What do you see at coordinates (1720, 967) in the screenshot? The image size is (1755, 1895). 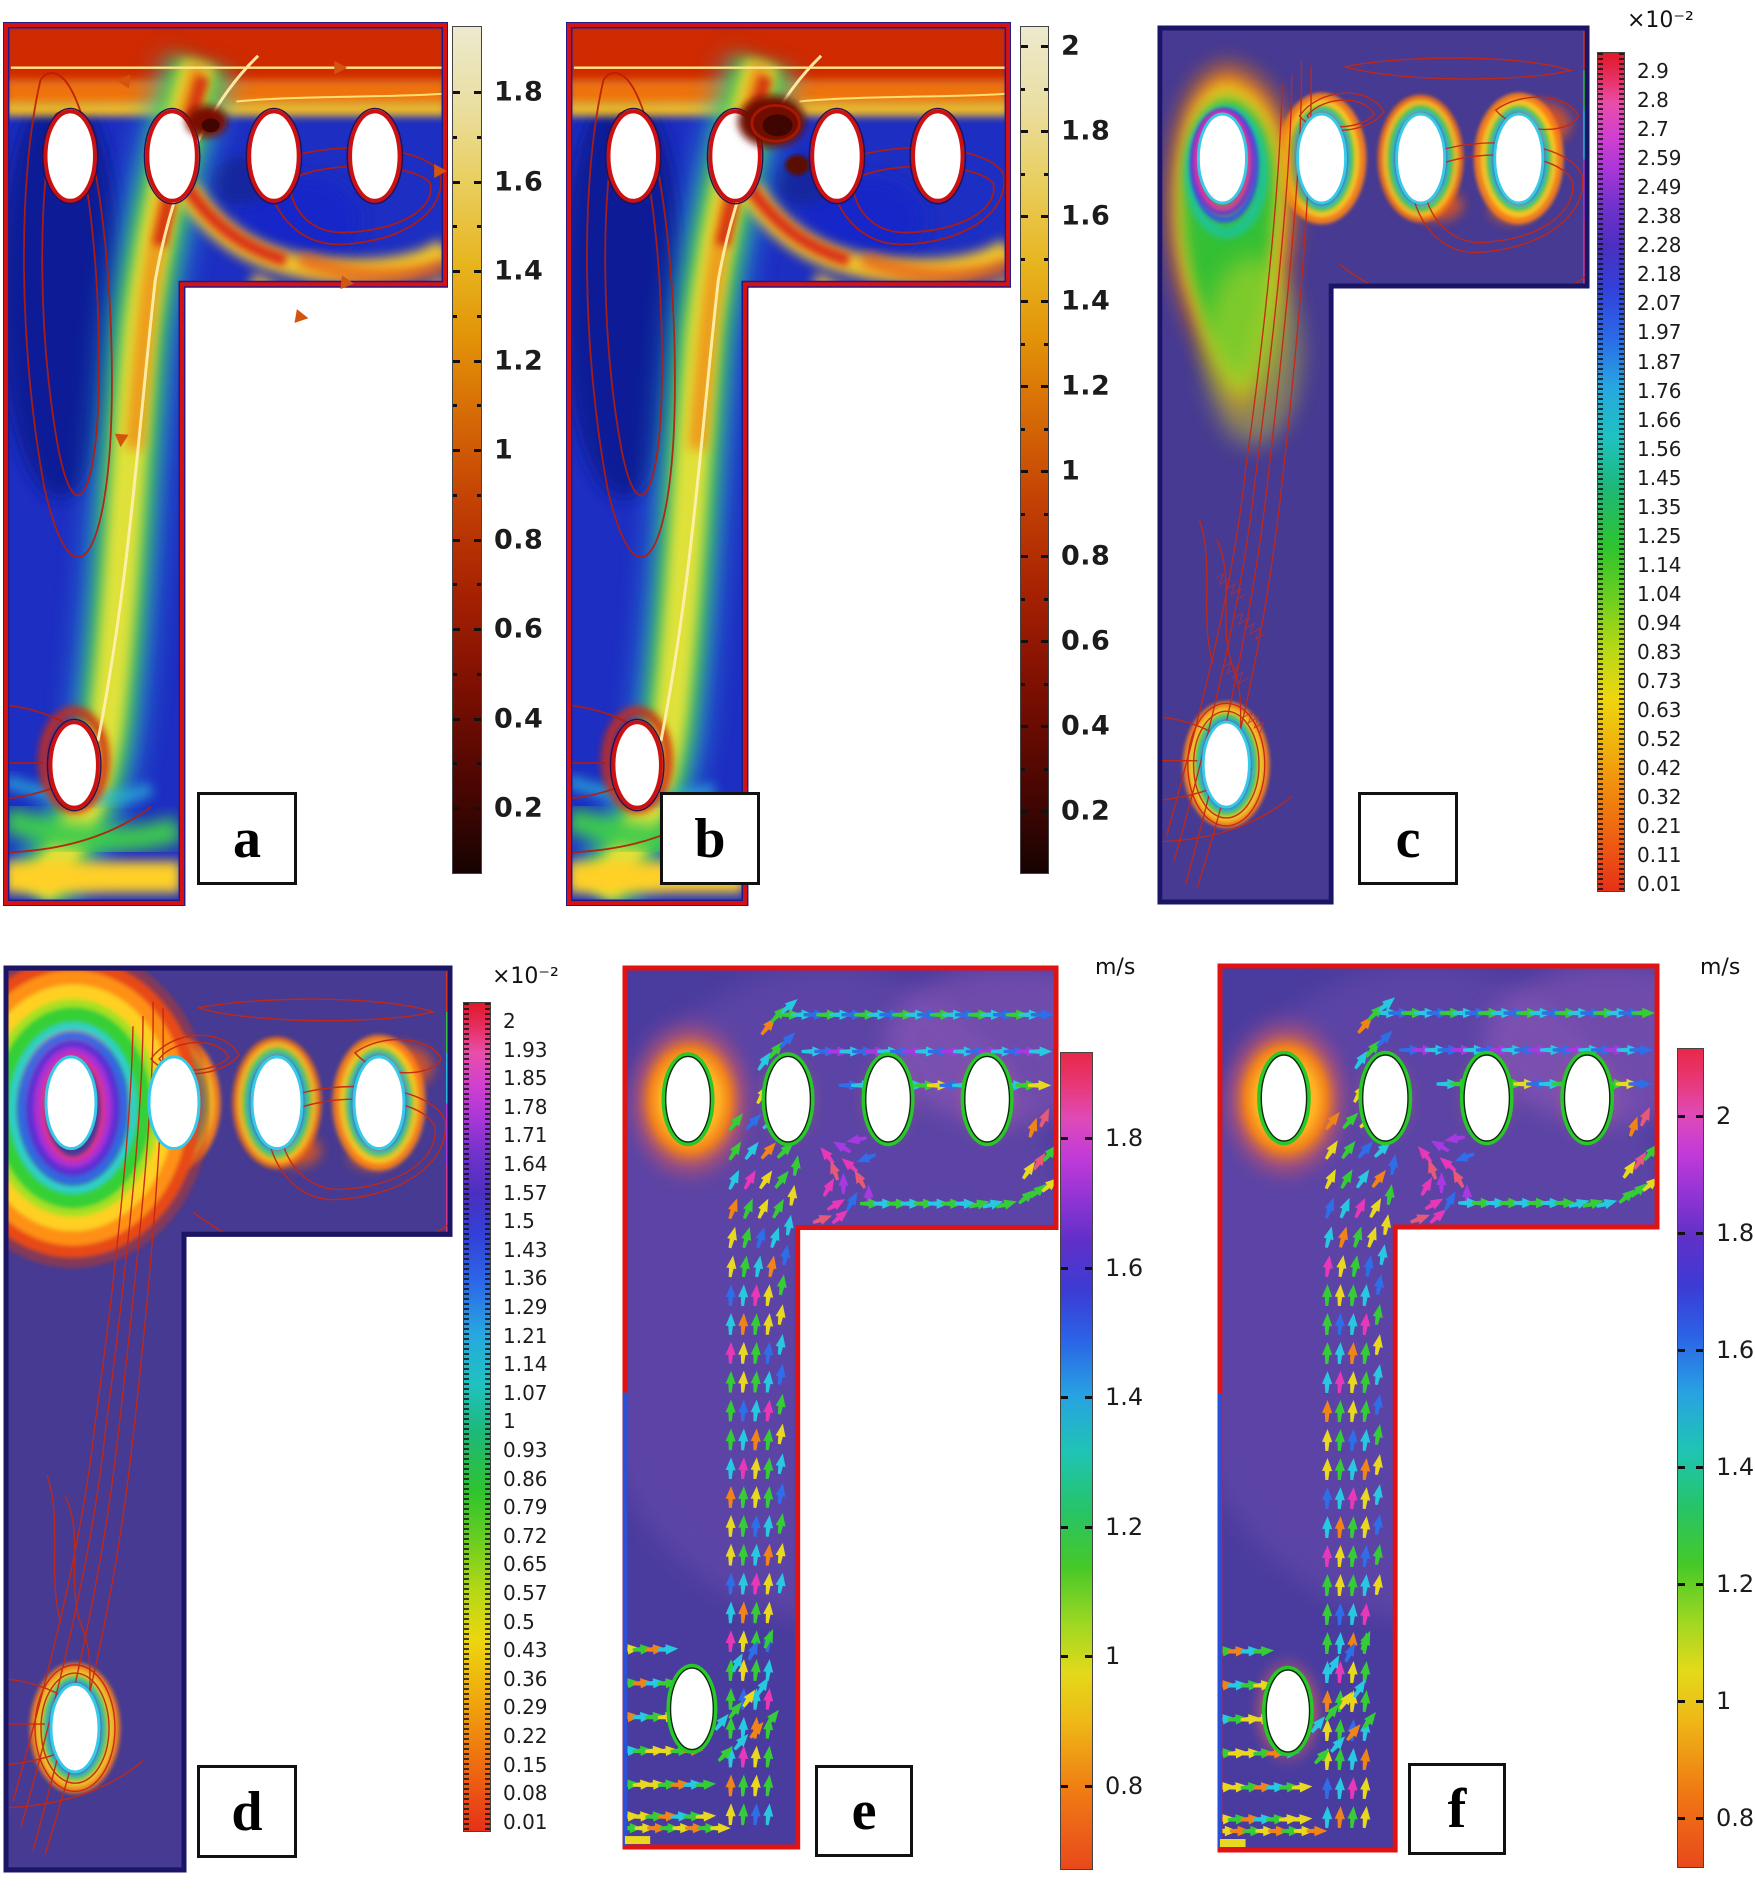 I see `colorbar-f-unit: m/s` at bounding box center [1720, 967].